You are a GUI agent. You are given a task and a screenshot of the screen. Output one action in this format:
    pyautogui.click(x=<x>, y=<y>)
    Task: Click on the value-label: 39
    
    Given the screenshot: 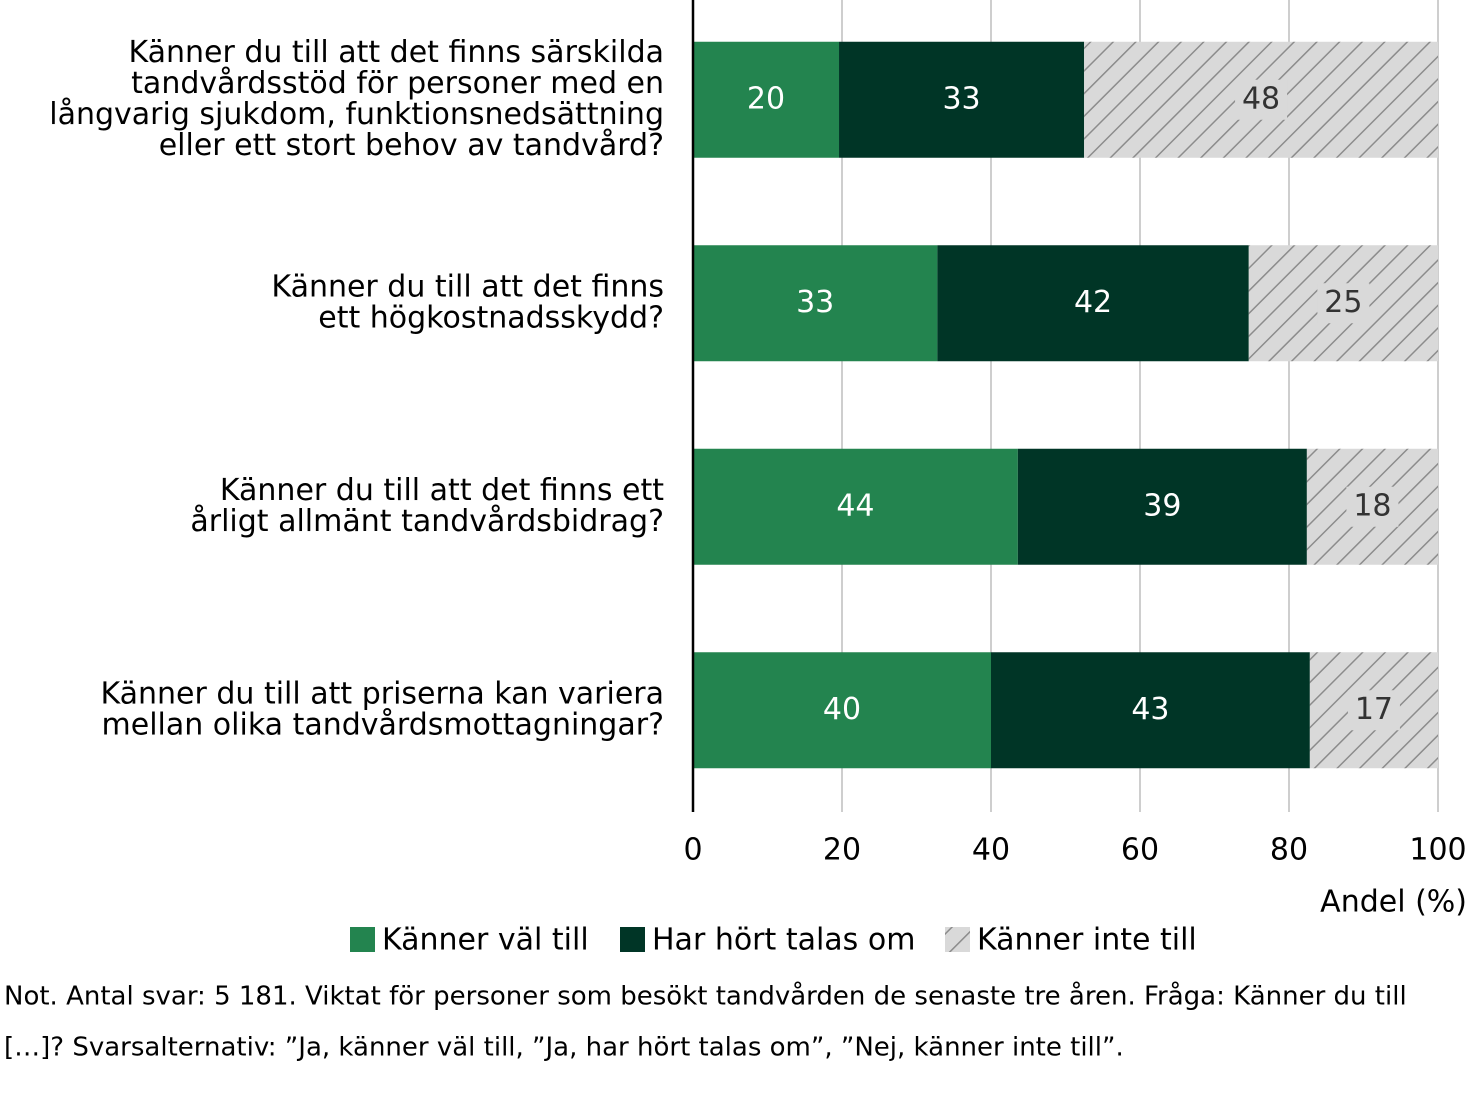 What is the action you would take?
    pyautogui.click(x=1162, y=505)
    